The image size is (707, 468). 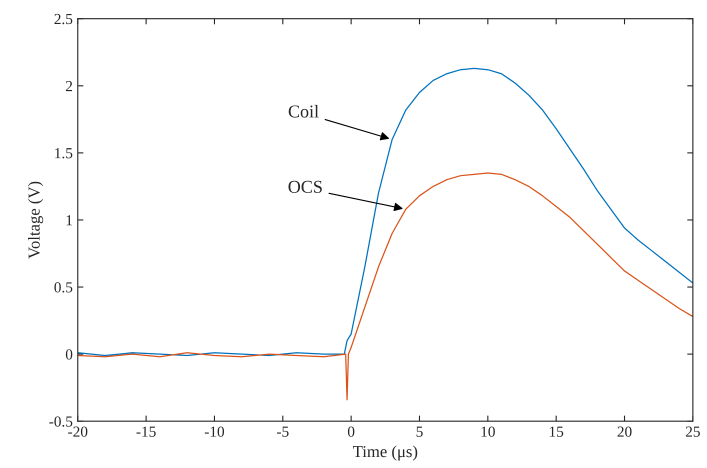 I want to click on y-axis-title: Voltage (V), so click(x=36, y=220).